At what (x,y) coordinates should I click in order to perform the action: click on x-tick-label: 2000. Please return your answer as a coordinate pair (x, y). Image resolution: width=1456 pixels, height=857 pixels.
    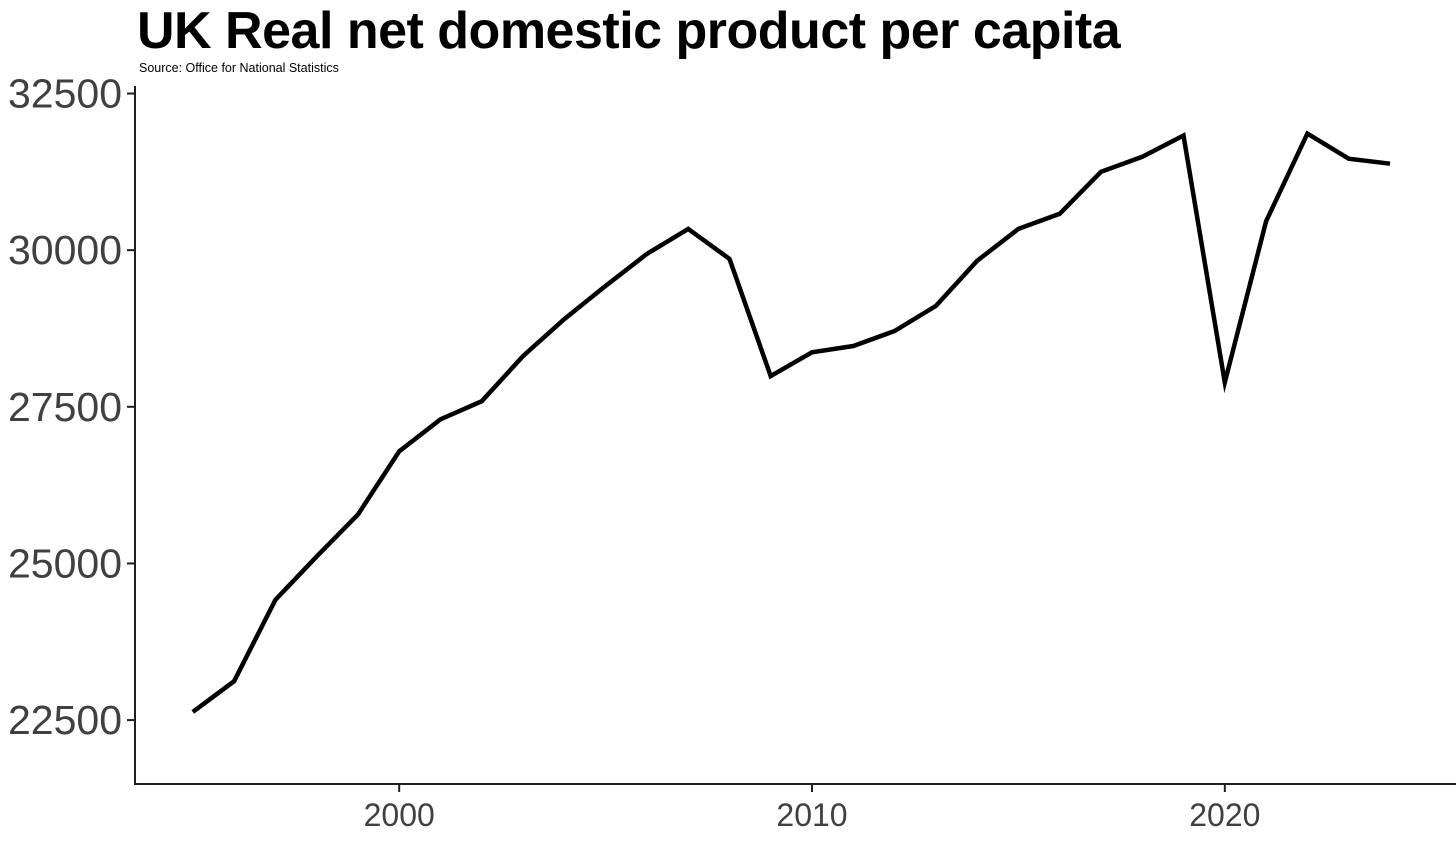
    Looking at the image, I should click on (399, 815).